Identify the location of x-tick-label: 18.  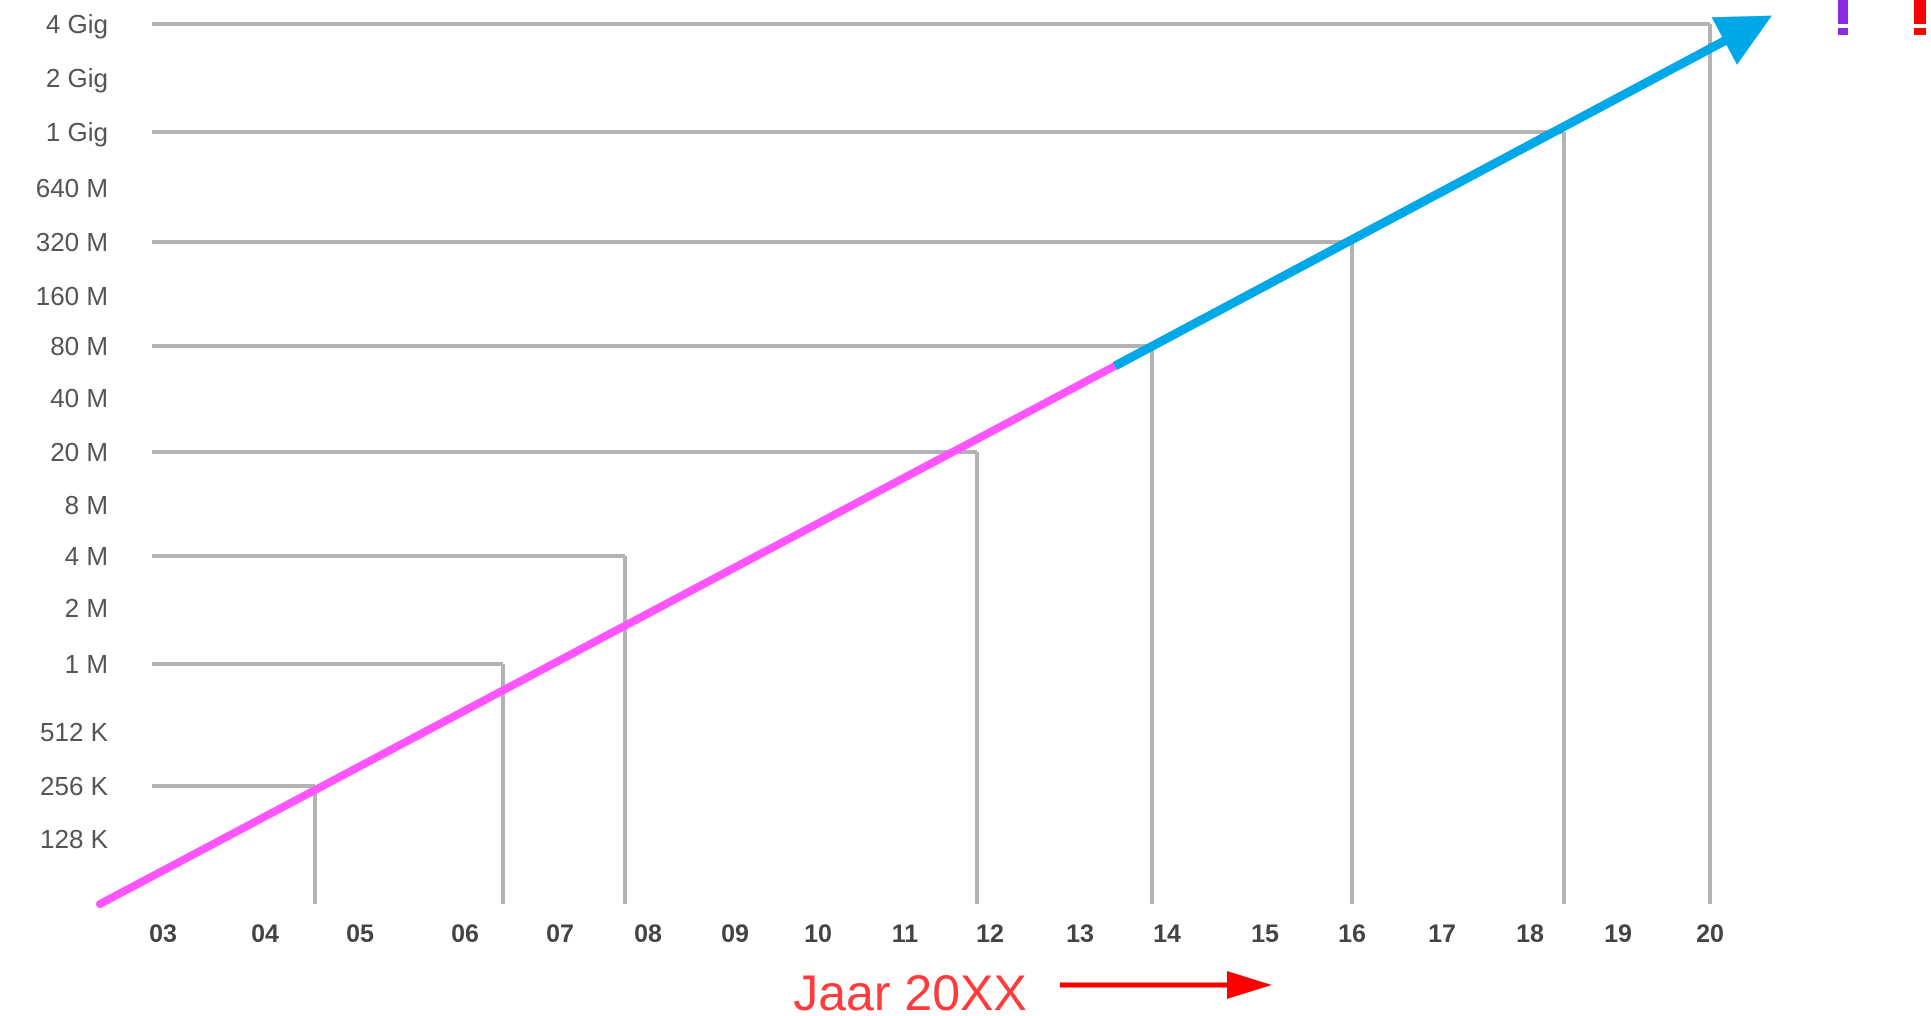
(1530, 934).